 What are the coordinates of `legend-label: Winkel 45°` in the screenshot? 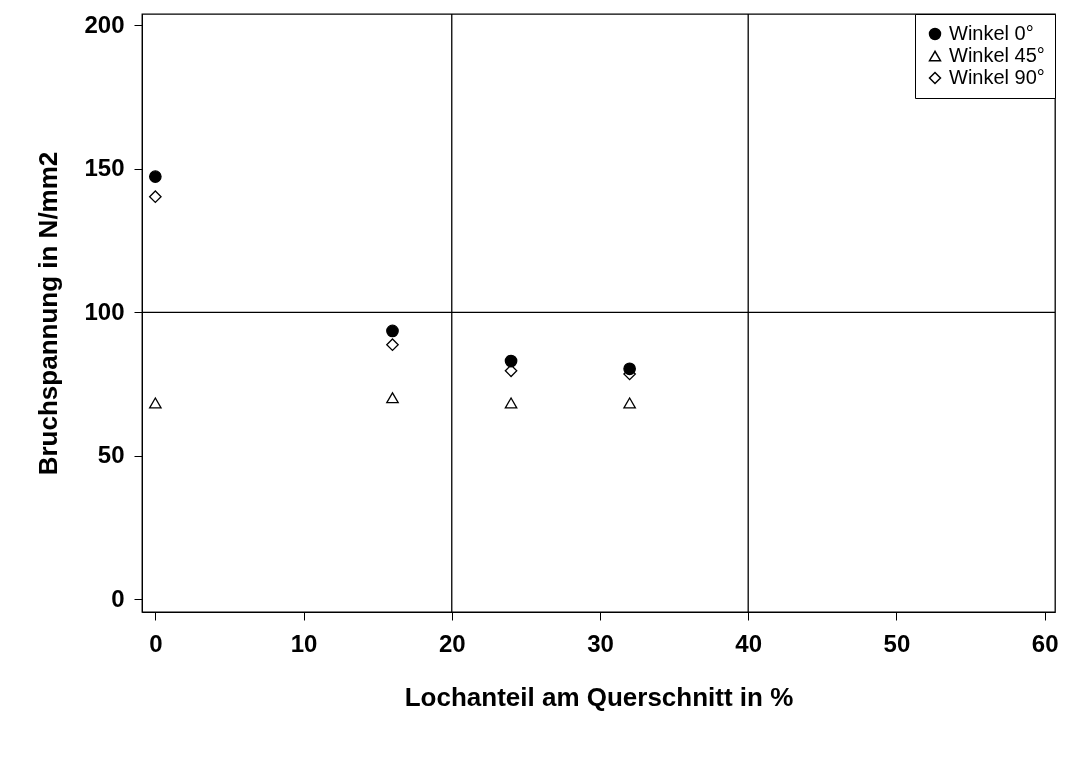 It's located at (997, 55).